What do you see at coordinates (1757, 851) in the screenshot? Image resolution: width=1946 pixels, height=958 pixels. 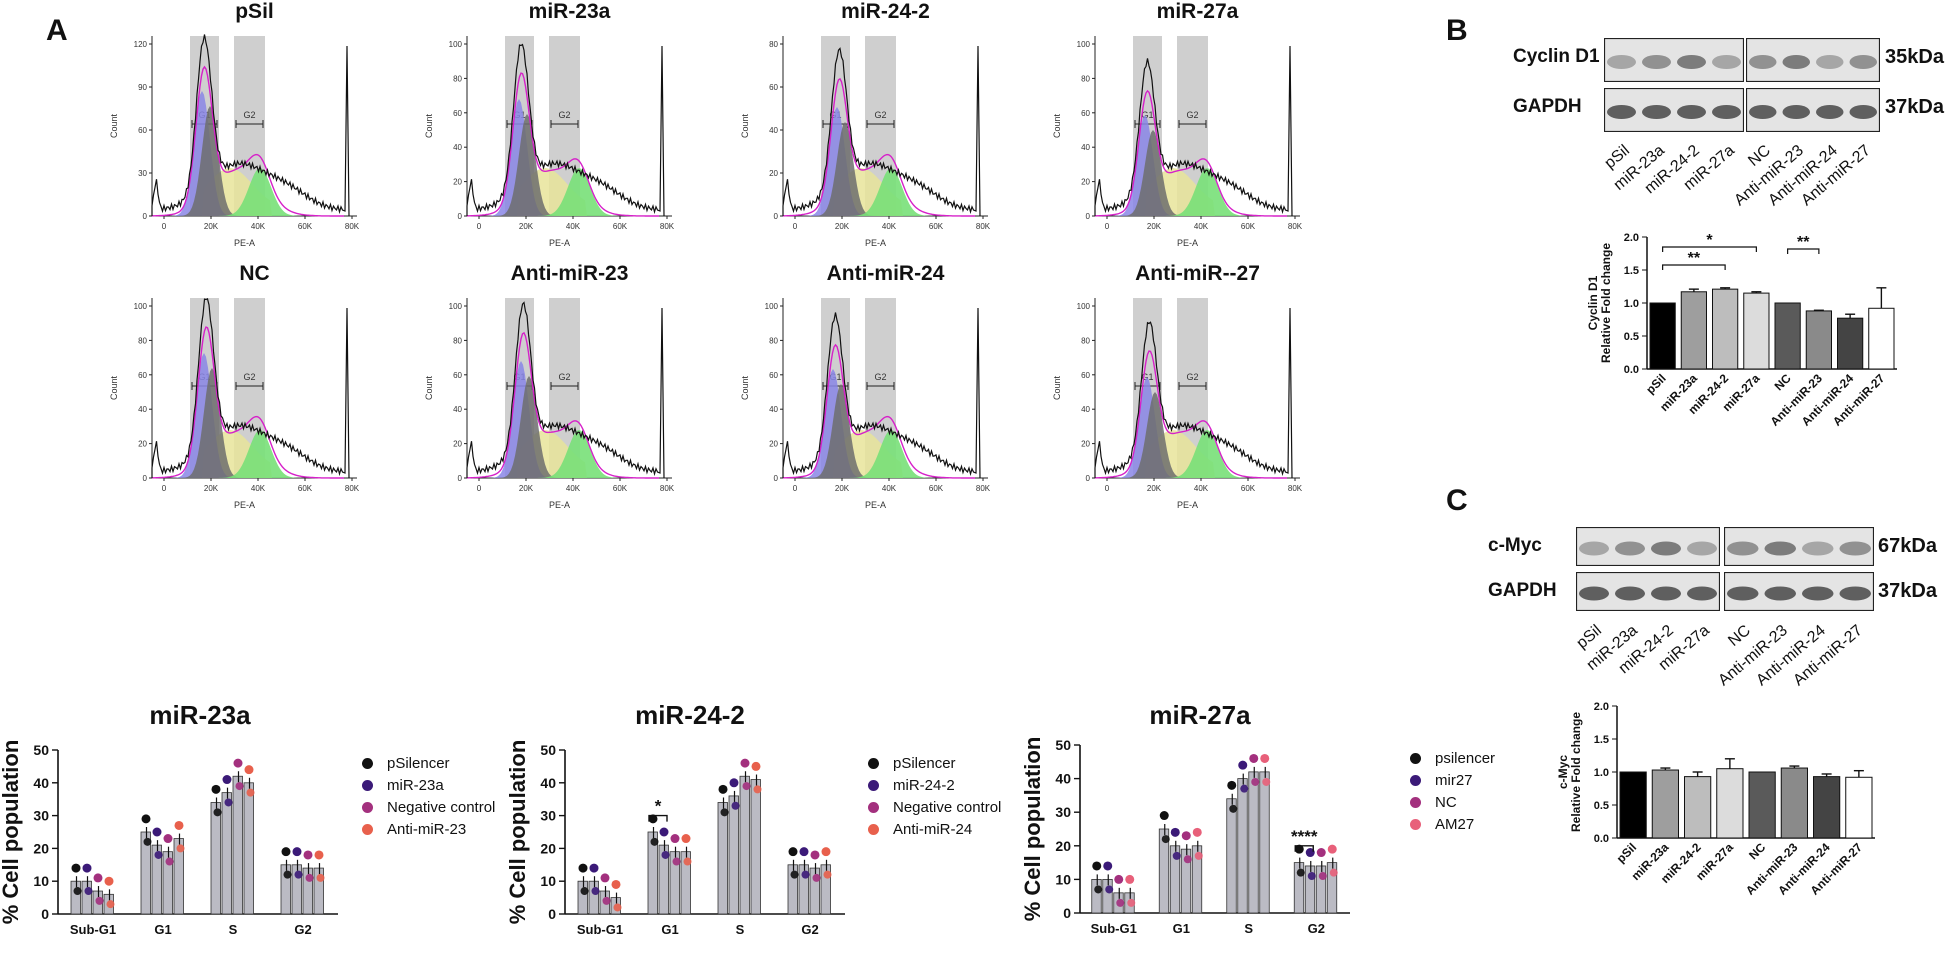 I see `x-tick-label: NC` at bounding box center [1757, 851].